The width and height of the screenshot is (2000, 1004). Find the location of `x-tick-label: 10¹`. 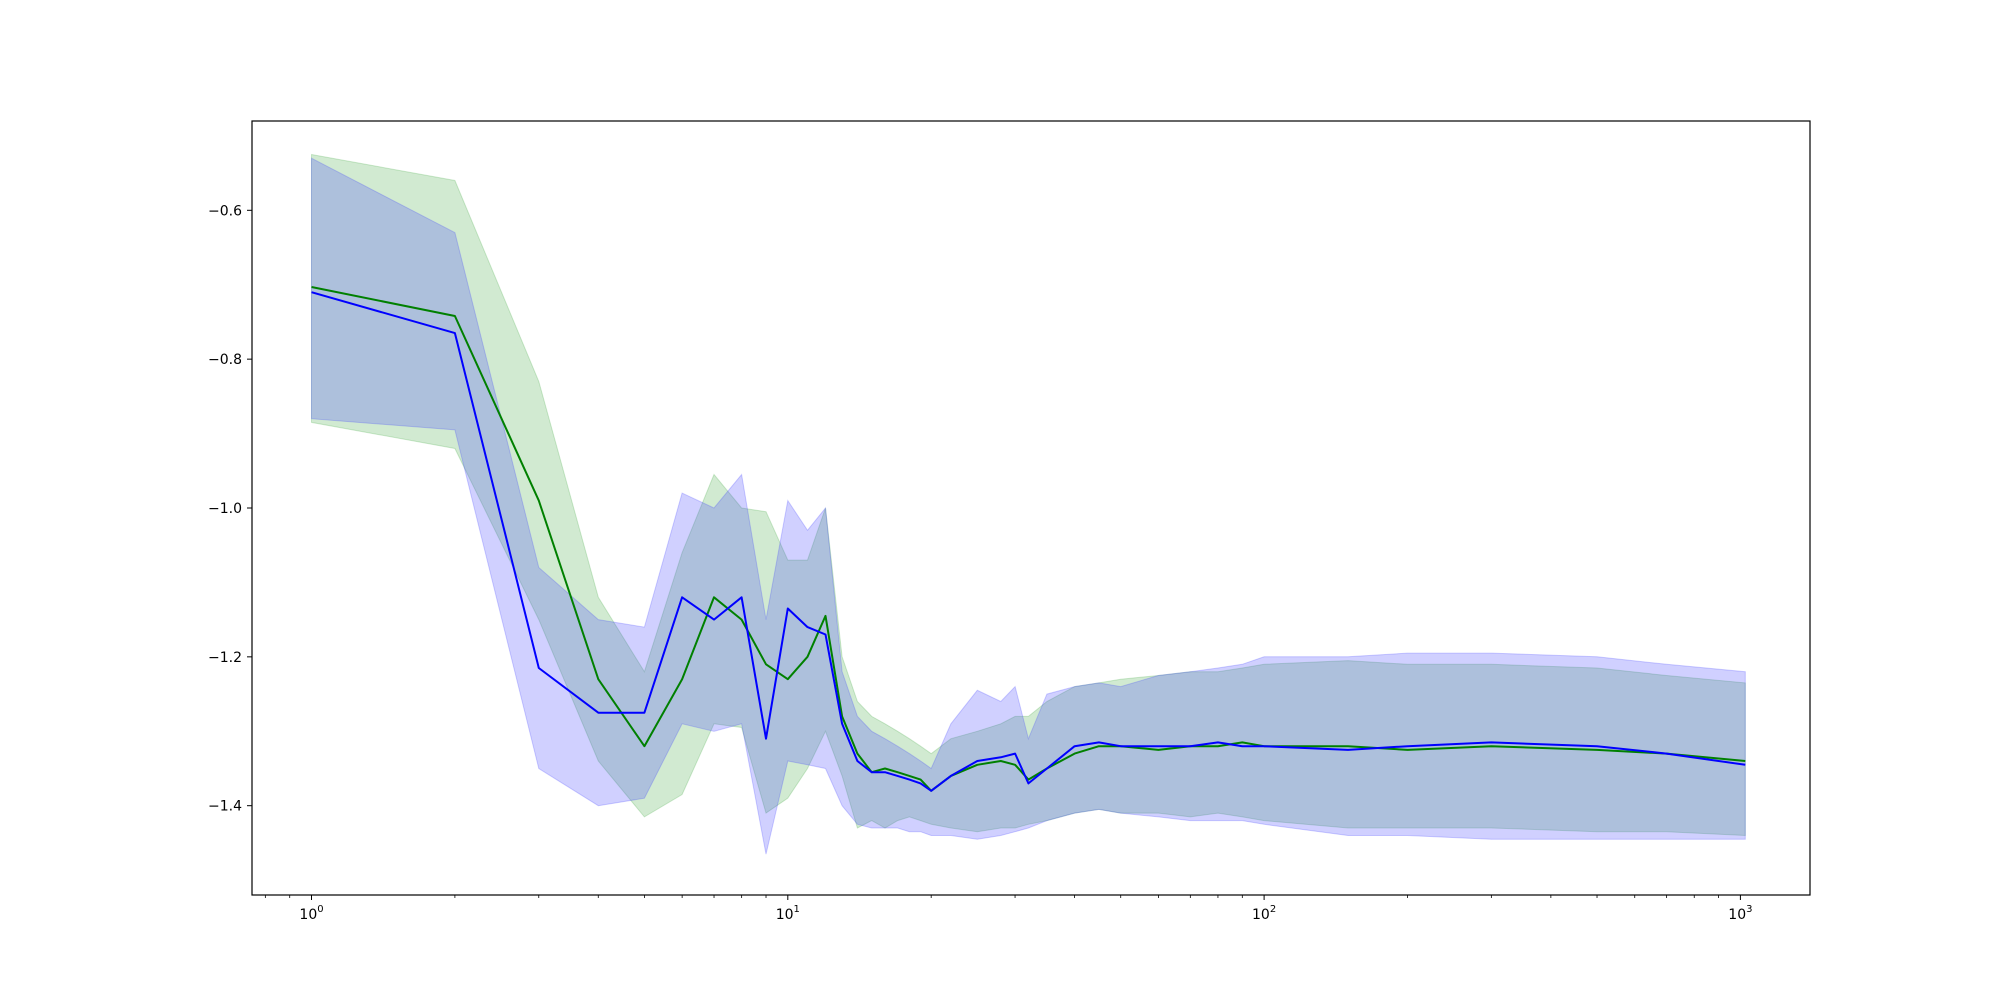

x-tick-label: 10¹ is located at coordinates (788, 913).